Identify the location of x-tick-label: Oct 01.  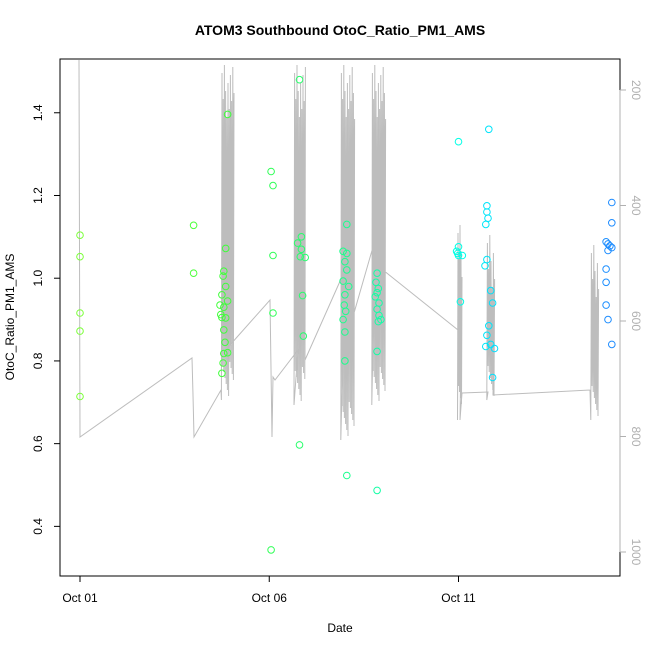
(80, 598).